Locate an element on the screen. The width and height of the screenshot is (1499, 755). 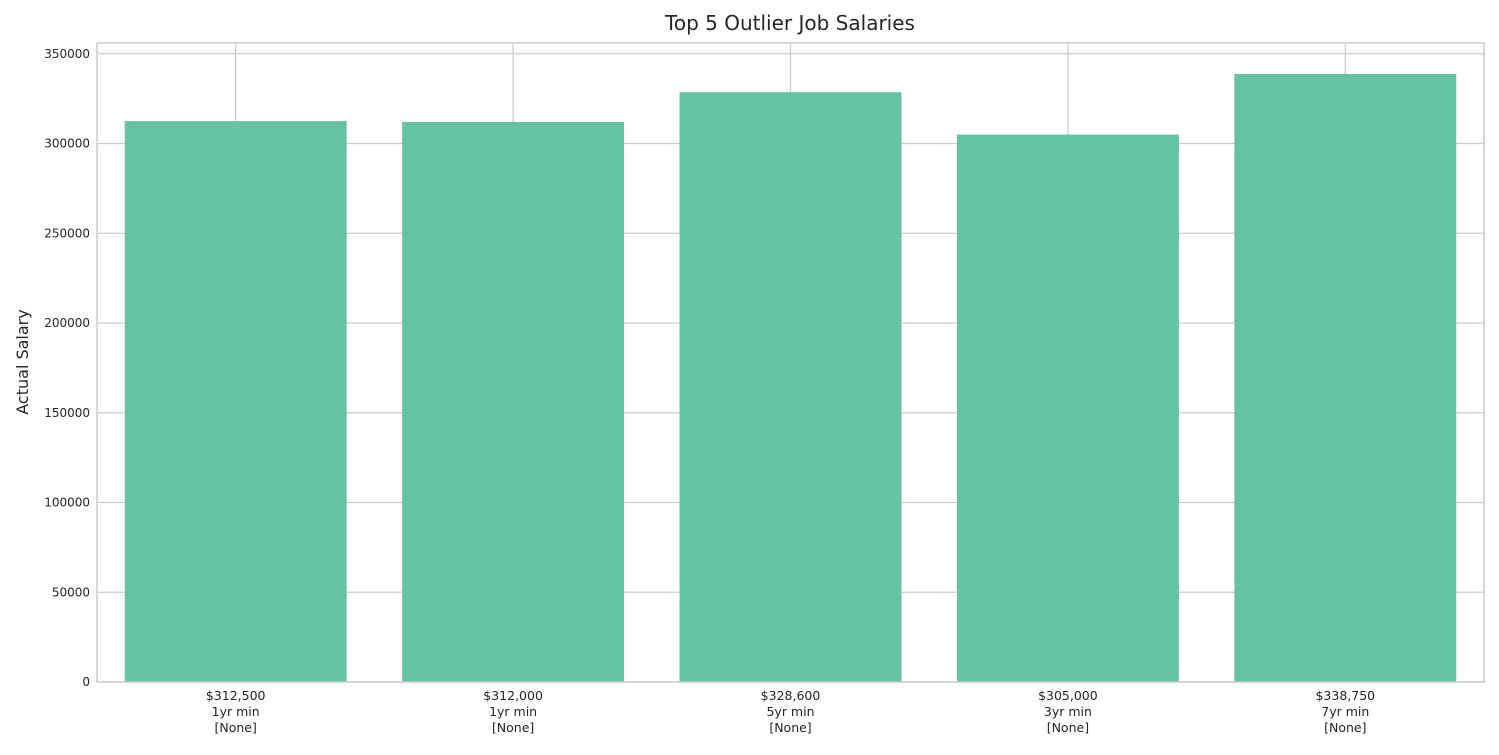
y-tick-label: 200000 is located at coordinates (67, 323).